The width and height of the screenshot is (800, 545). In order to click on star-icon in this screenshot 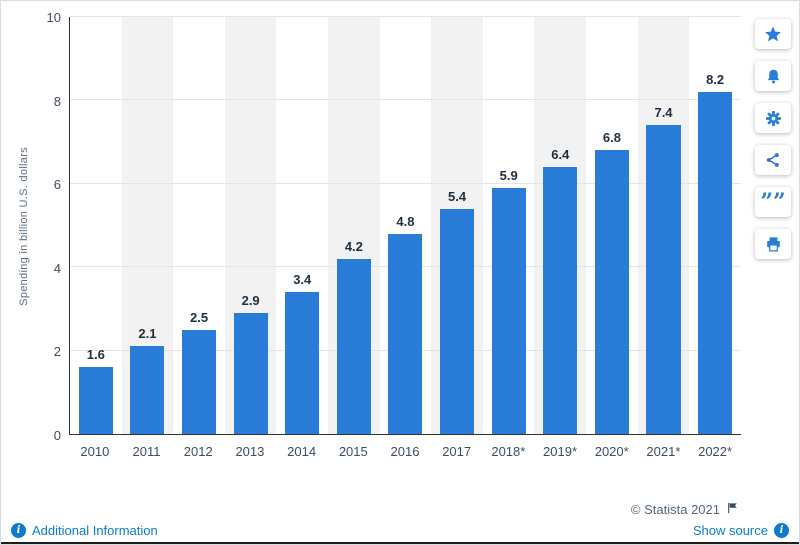, I will do `click(773, 34)`.